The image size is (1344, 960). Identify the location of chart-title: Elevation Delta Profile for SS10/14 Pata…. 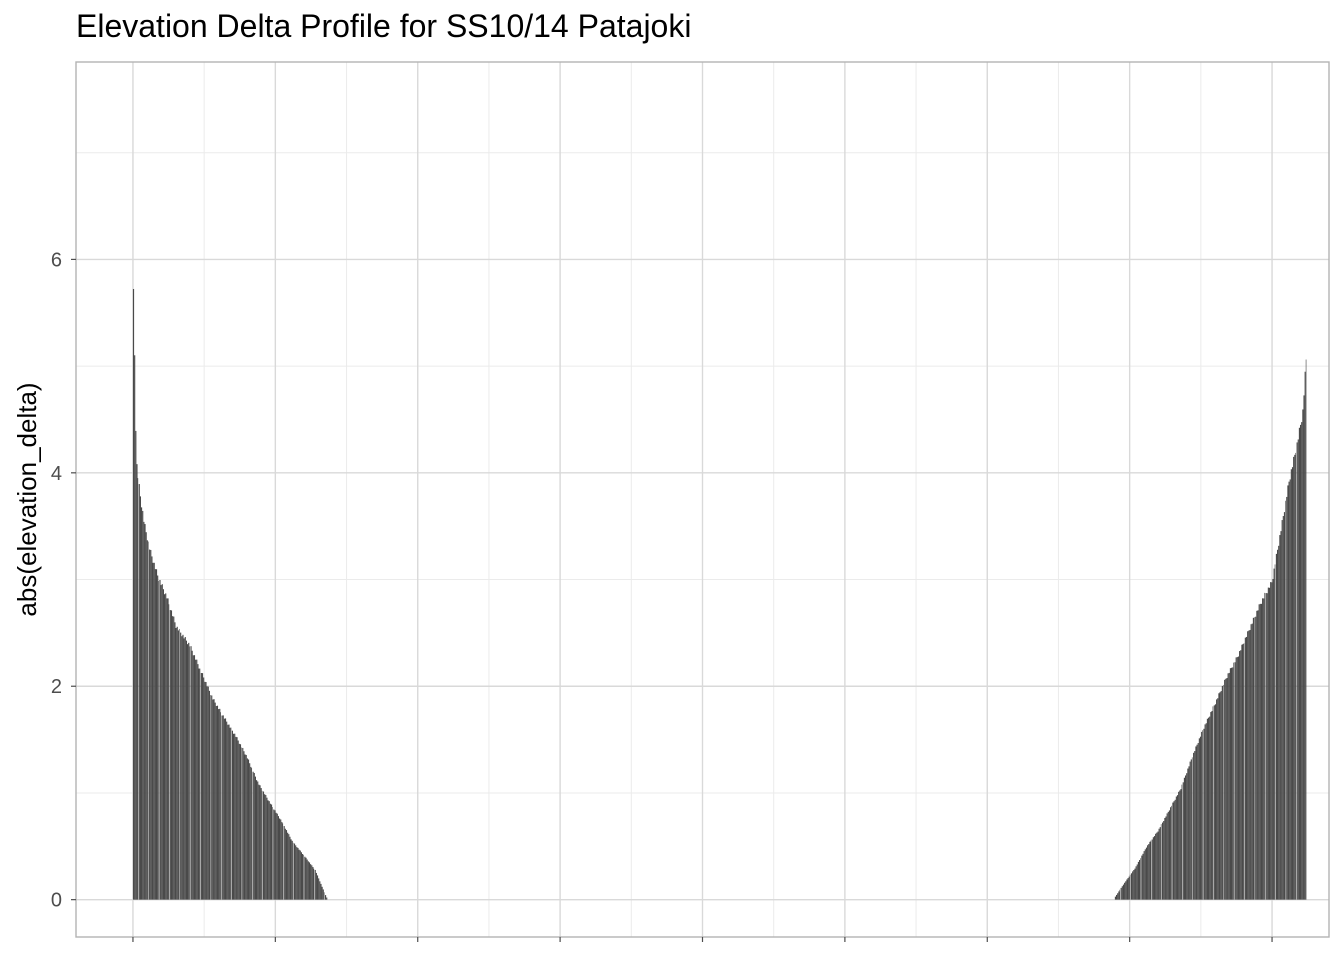
(384, 26).